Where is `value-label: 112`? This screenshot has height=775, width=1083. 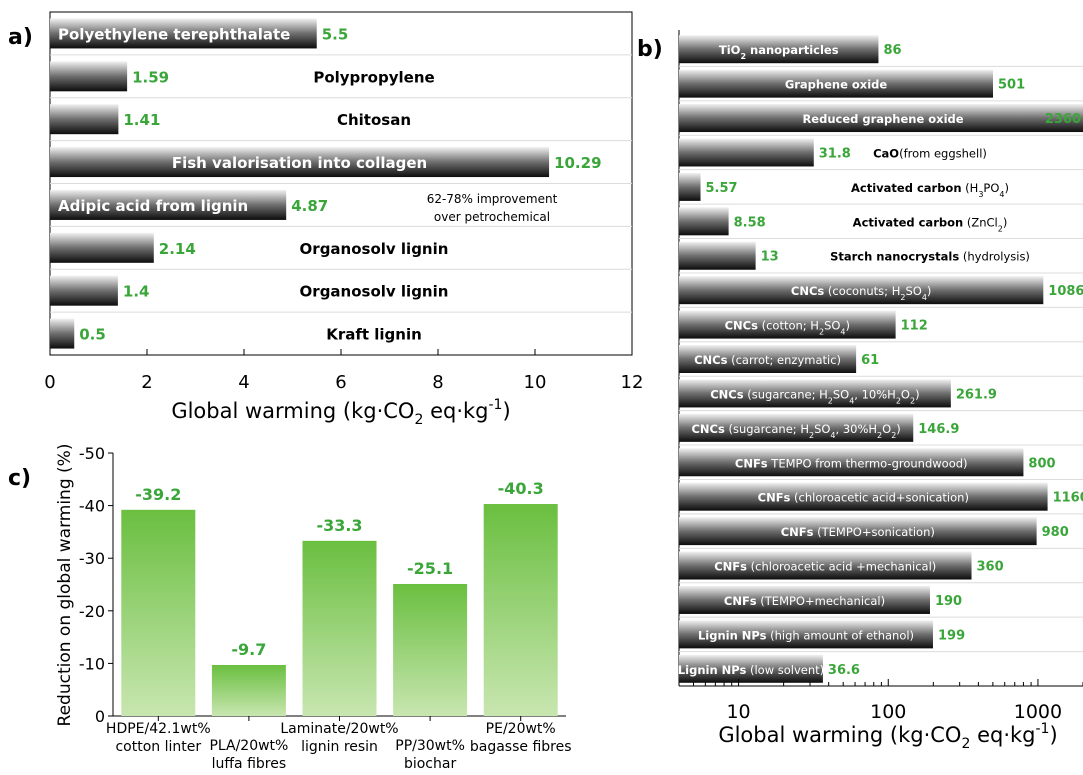 value-label: 112 is located at coordinates (914, 326).